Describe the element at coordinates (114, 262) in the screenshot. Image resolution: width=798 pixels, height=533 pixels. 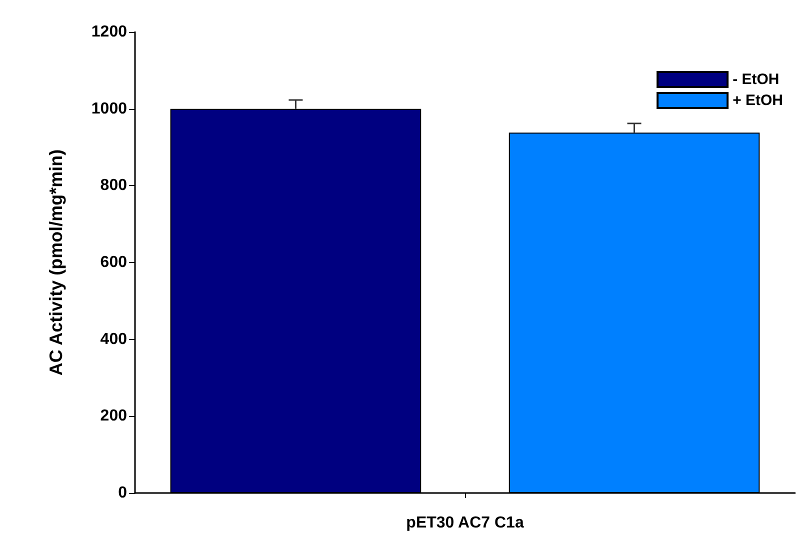
I see `y-tick-label: 600` at that location.